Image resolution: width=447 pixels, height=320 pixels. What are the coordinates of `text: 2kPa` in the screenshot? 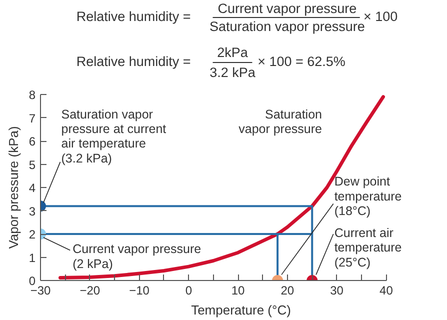 It's located at (232, 52).